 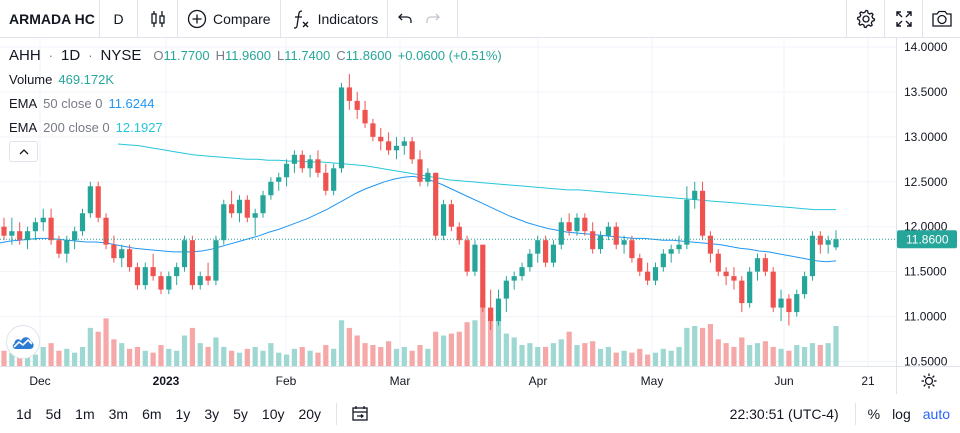 I want to click on time-tick-label: May, so click(x=652, y=381).